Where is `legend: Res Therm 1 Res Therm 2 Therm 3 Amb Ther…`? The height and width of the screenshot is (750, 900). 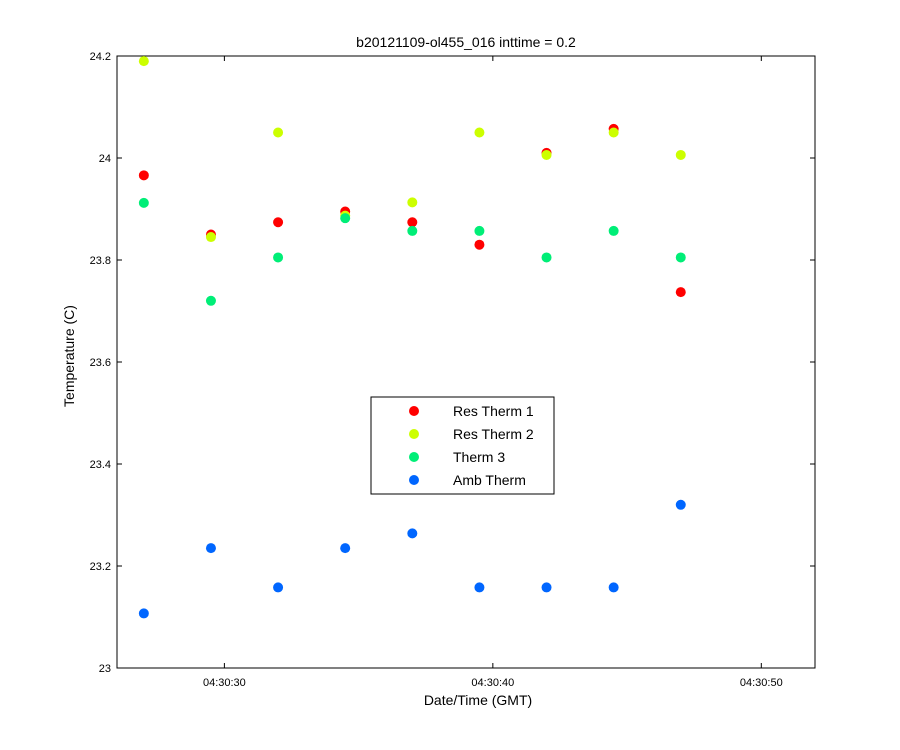 legend: Res Therm 1 Res Therm 2 Therm 3 Amb Ther… is located at coordinates (462, 445).